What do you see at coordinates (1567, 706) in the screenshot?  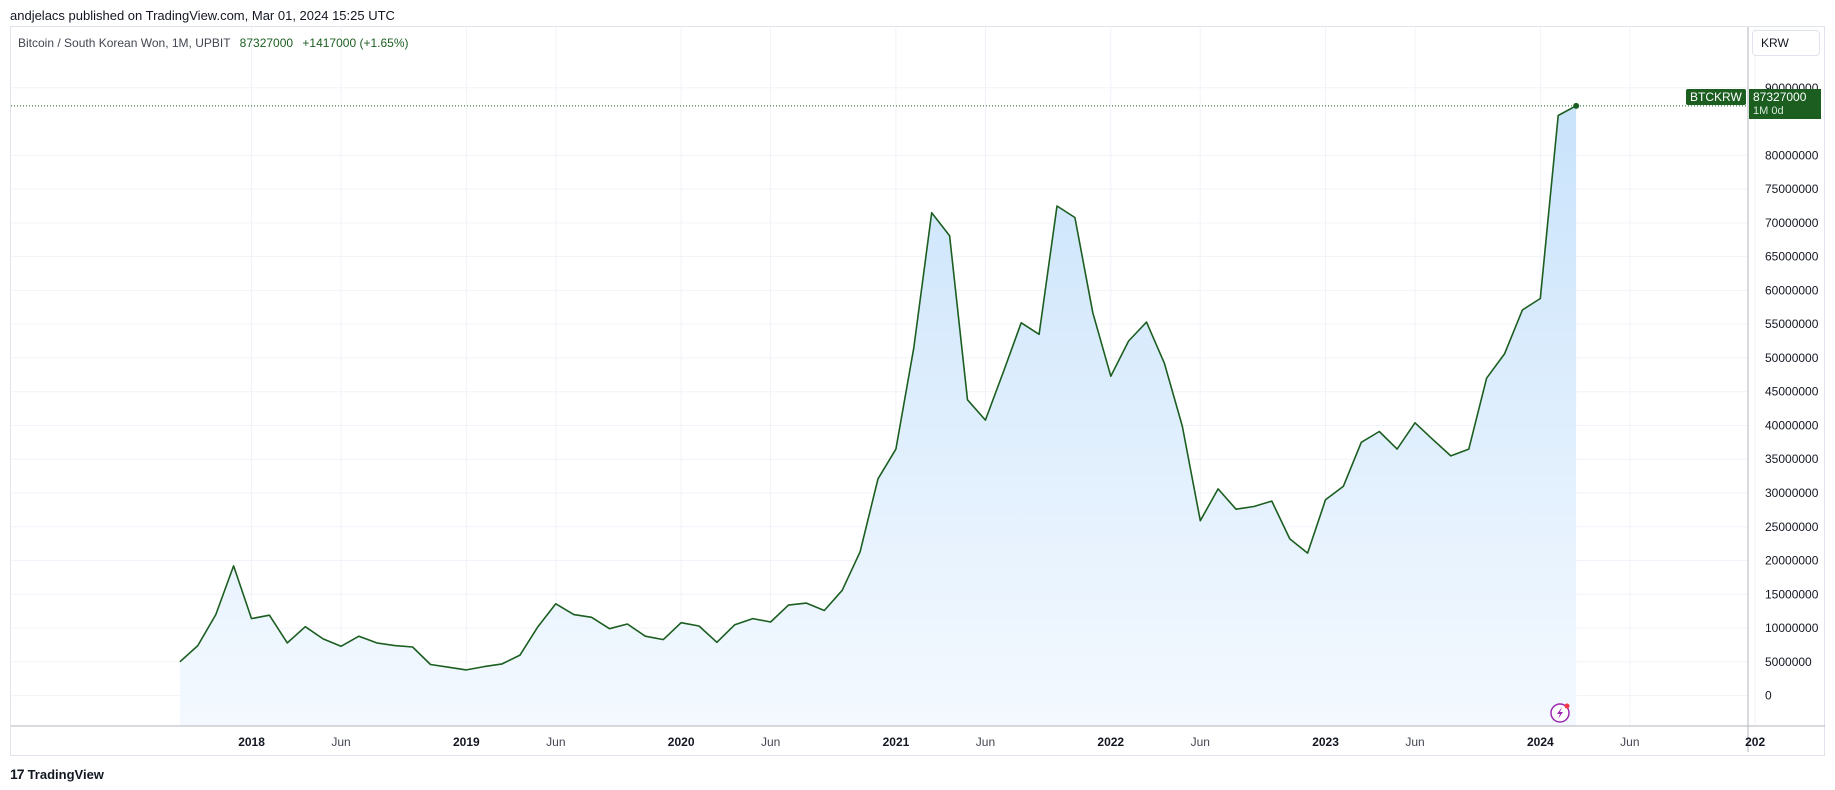 I see `event-notification-dot` at bounding box center [1567, 706].